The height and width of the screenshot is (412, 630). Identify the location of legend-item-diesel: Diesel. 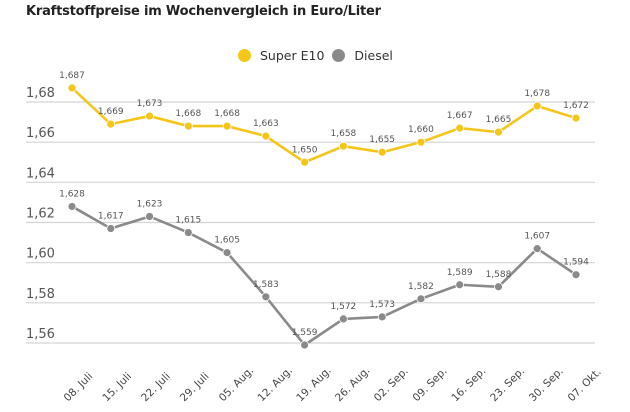
(362, 55).